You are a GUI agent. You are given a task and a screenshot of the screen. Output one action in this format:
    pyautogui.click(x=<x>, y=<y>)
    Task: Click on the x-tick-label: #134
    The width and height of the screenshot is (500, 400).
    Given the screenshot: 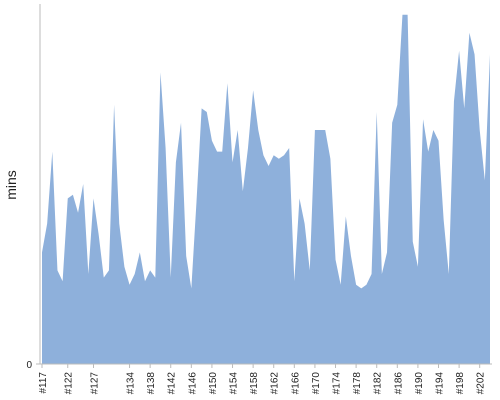 What is the action you would take?
    pyautogui.click(x=131, y=383)
    